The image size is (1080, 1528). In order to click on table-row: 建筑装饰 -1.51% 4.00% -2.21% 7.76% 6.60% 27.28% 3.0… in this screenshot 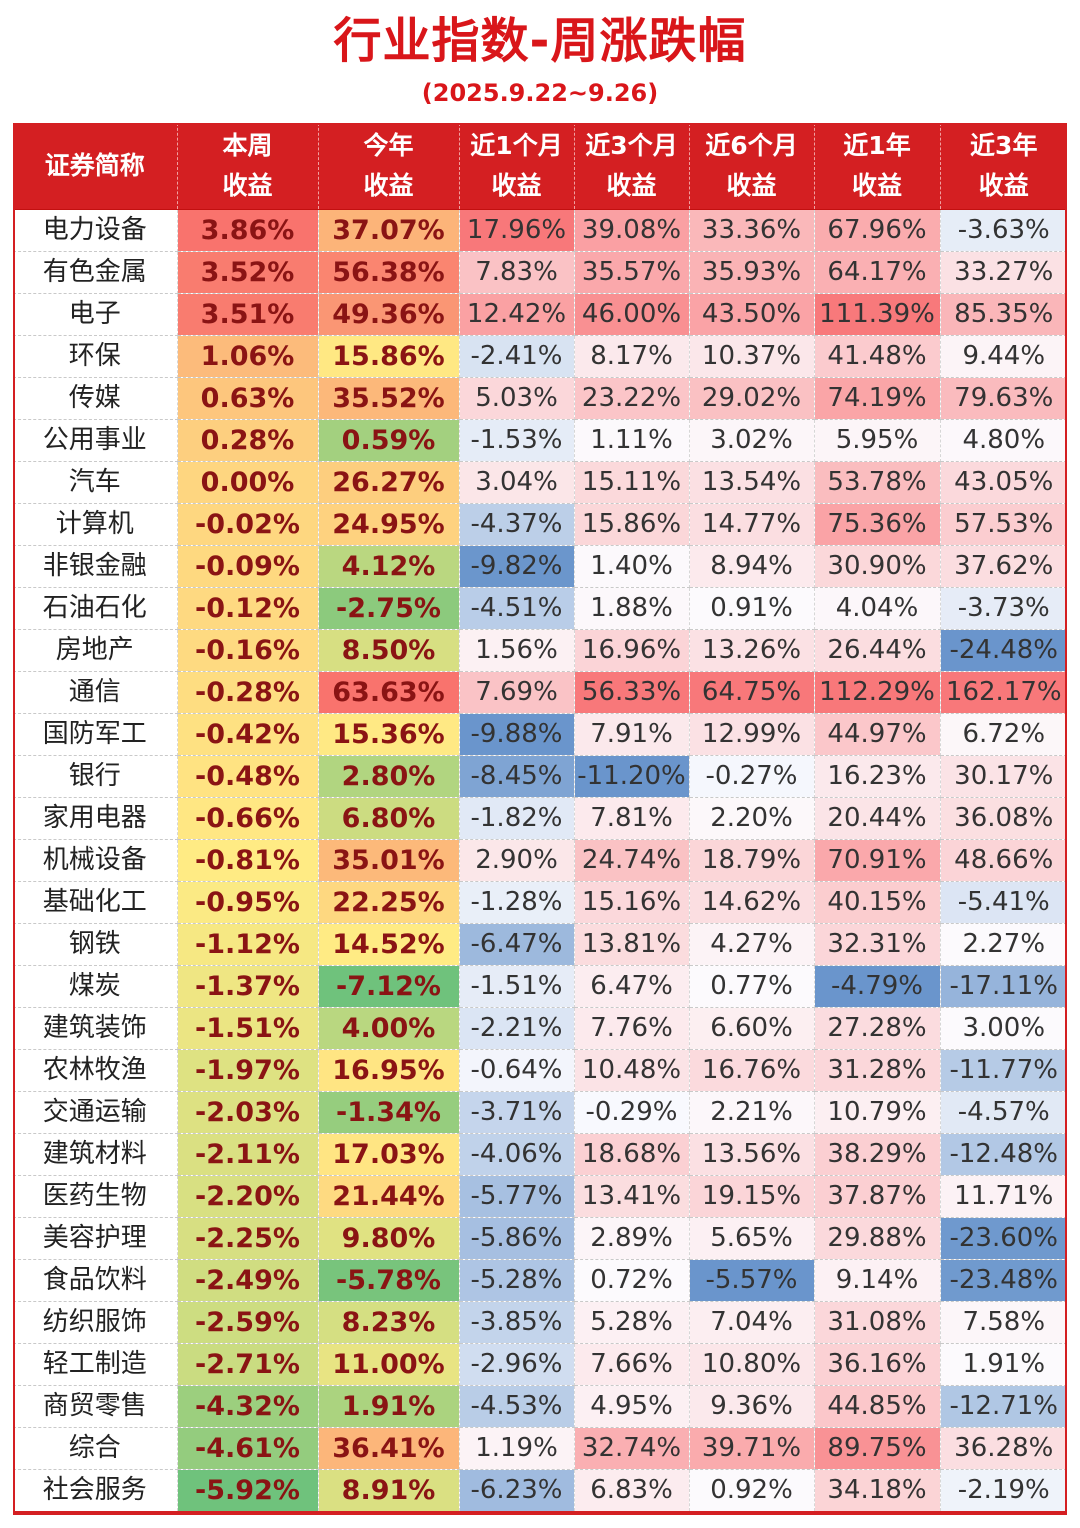, I will do `click(540, 1028)`.